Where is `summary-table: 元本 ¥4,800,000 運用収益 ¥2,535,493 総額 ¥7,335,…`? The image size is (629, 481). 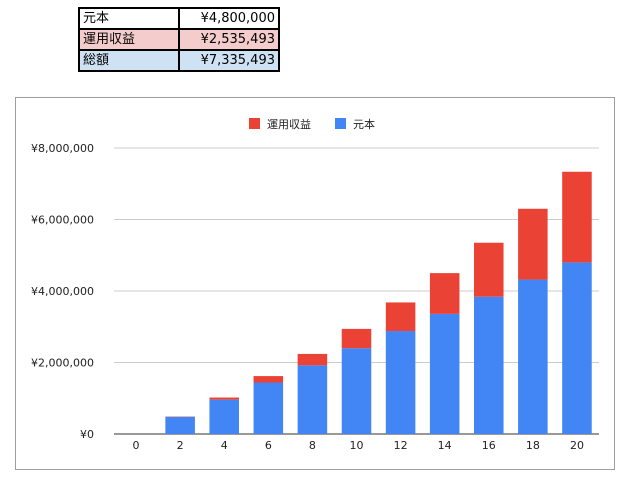
summary-table: 元本 ¥4,800,000 運用収益 ¥2,535,493 総額 ¥7,335,… is located at coordinates (179, 39).